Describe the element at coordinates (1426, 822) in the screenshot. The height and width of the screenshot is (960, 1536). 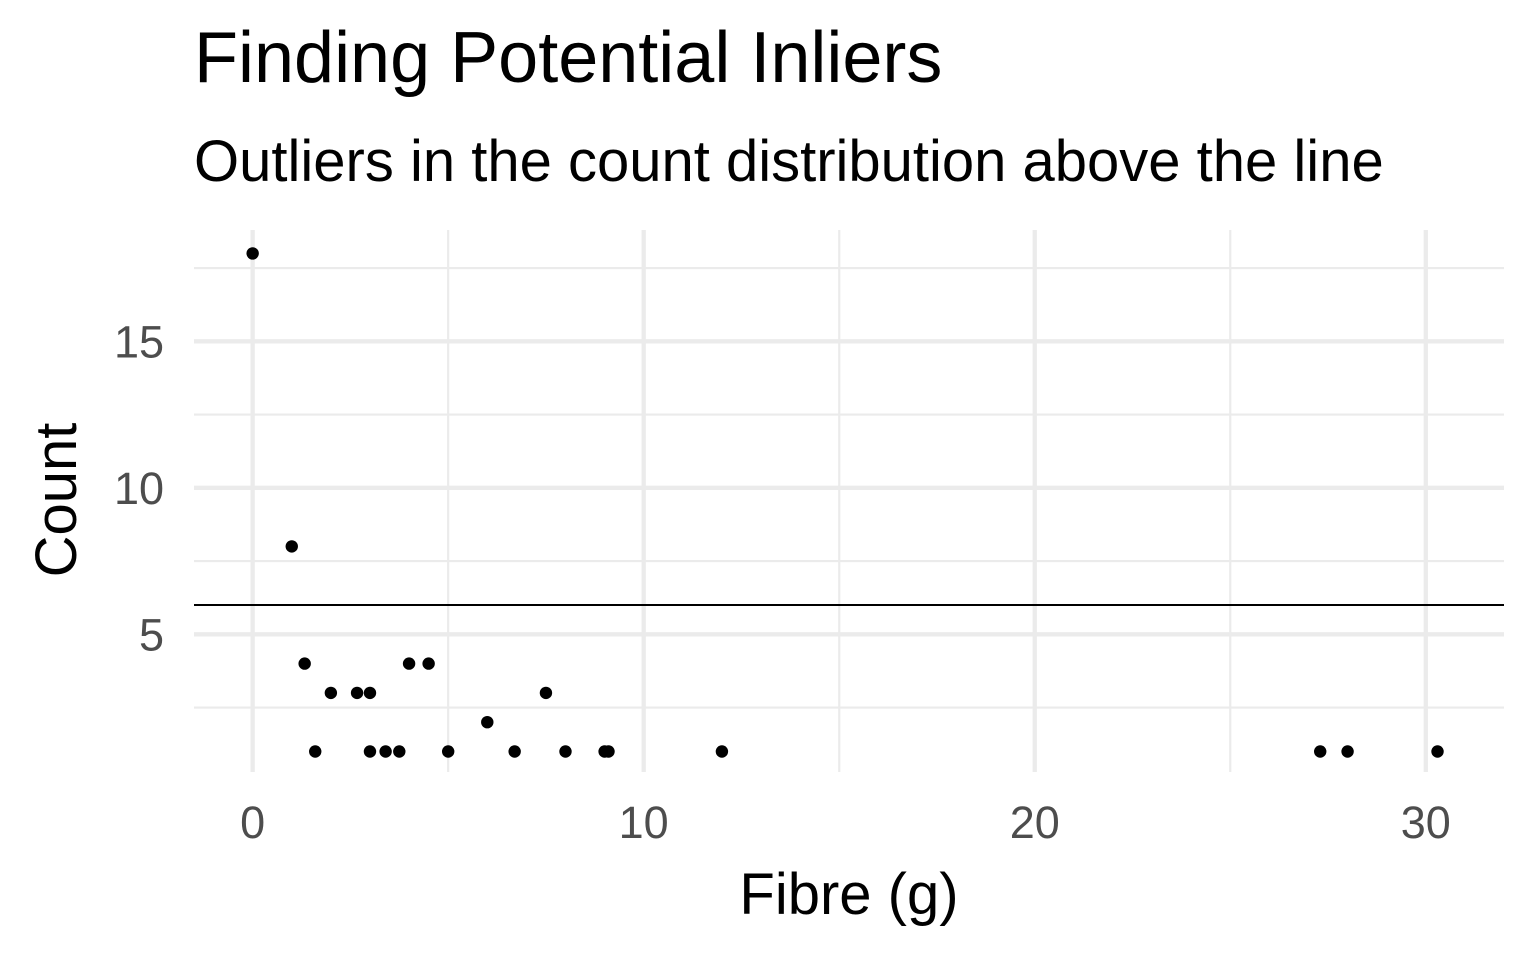
I see `x-tick-label: 30` at that location.